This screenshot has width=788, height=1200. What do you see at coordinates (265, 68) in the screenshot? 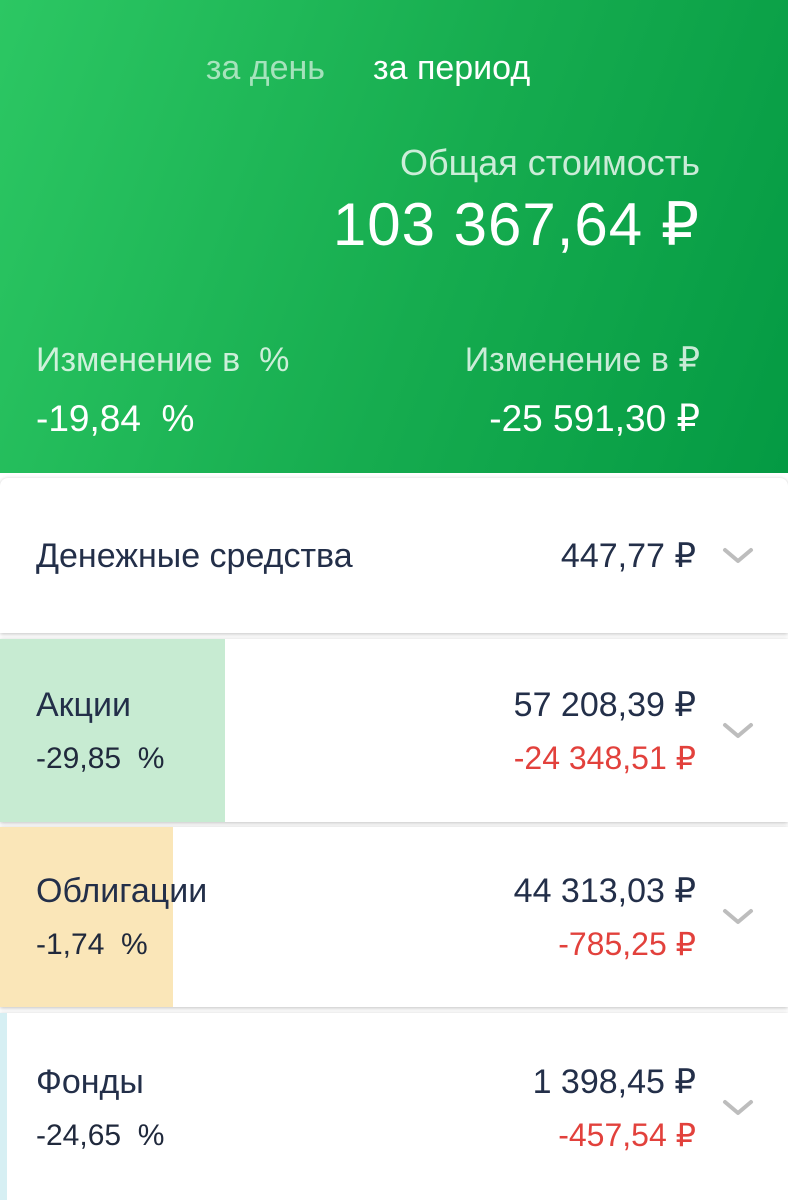
I see `tab-per-day: за день` at bounding box center [265, 68].